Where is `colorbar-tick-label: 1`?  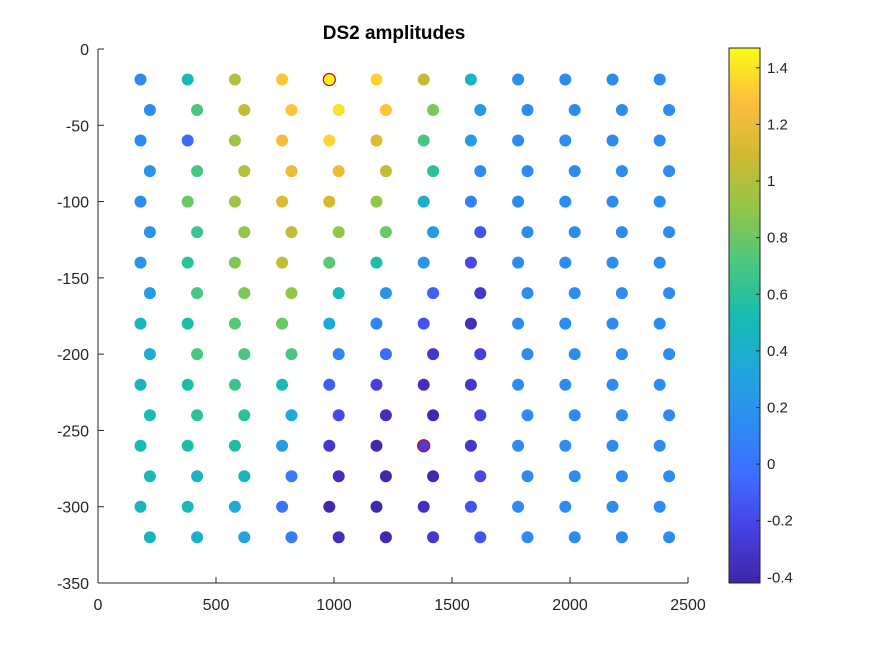
colorbar-tick-label: 1 is located at coordinates (771, 181).